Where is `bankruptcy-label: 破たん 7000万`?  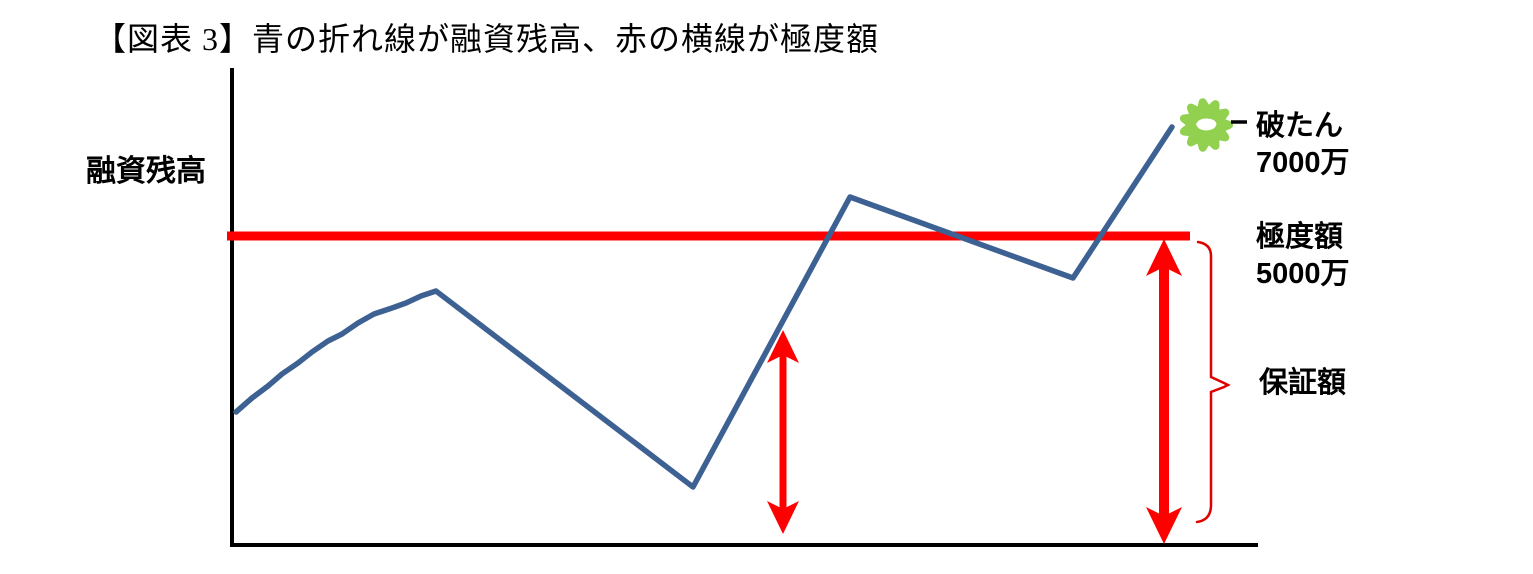
bankruptcy-label: 破たん 7000万 is located at coordinates (1303, 145).